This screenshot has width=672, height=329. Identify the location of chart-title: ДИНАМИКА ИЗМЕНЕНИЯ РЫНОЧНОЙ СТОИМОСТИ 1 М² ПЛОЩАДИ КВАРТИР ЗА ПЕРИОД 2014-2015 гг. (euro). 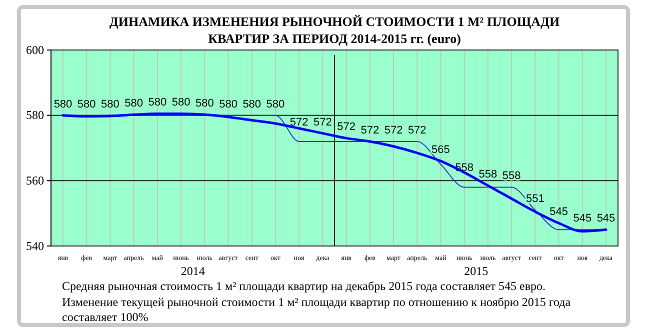
(334, 30).